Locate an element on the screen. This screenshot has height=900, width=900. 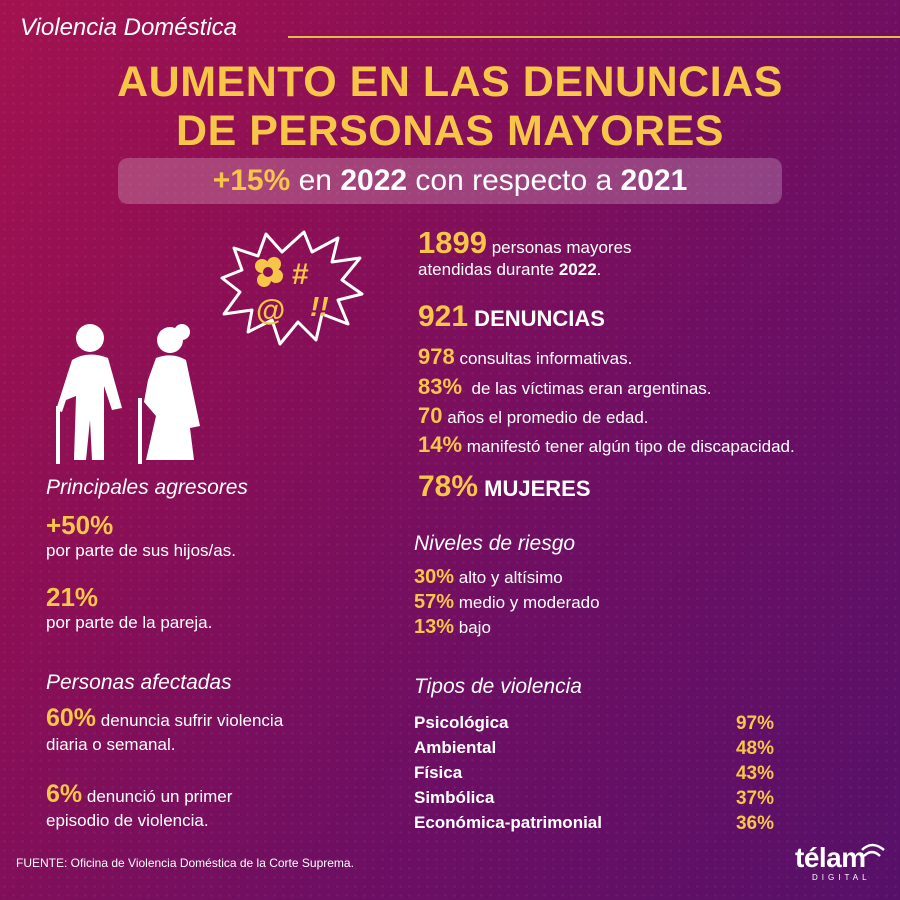
affected-line2: episodio de violencia. is located at coordinates (127, 820).